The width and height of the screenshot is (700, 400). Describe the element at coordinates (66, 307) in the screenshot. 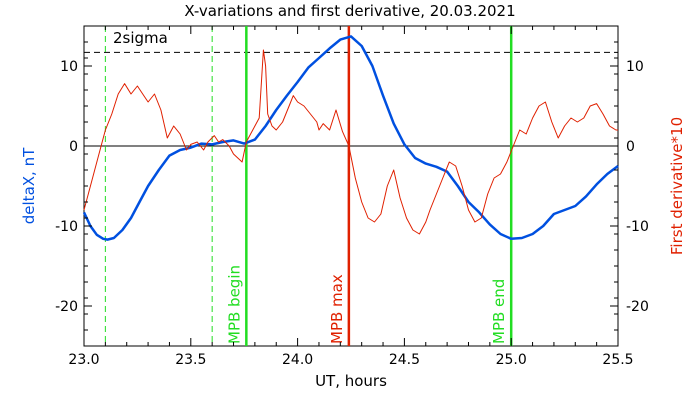

I see `y-left-tick-label: -20` at that location.